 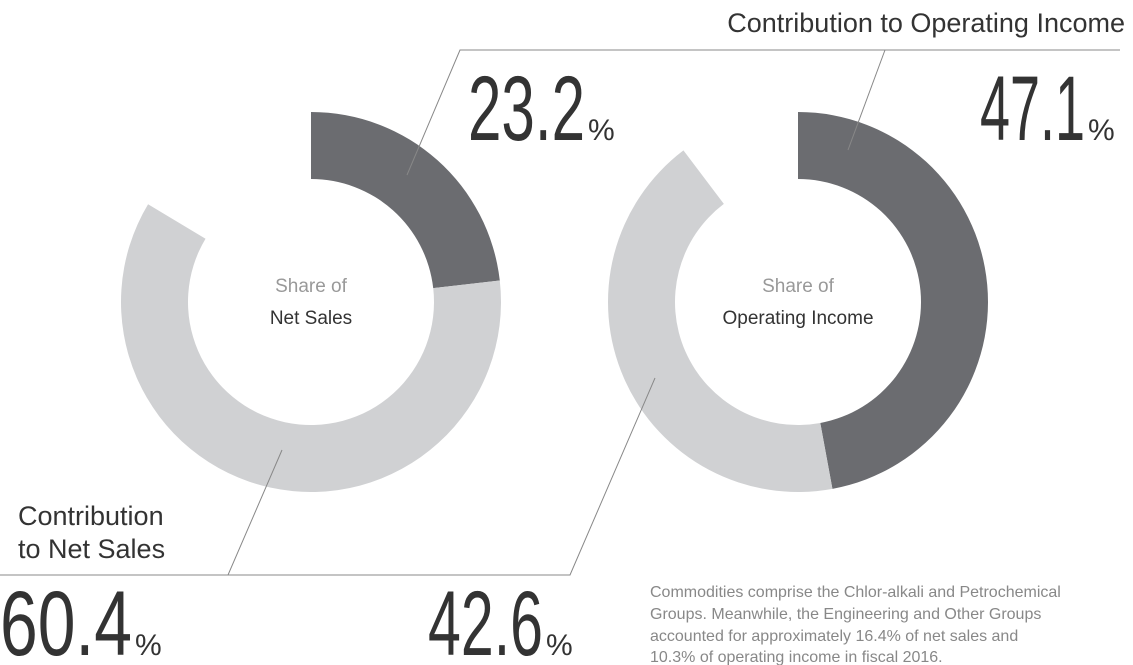 What do you see at coordinates (91, 516) in the screenshot?
I see `heading: Contribution` at bounding box center [91, 516].